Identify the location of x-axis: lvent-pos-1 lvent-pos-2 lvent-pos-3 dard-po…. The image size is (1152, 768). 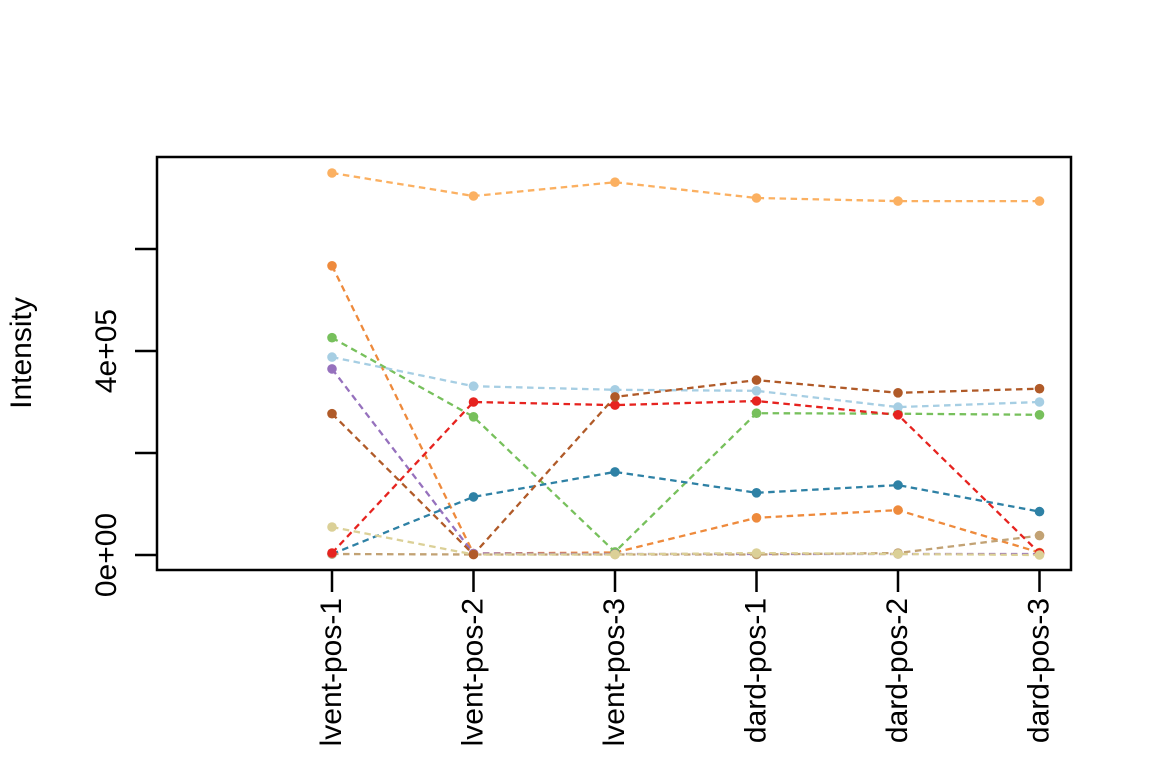
(685, 658).